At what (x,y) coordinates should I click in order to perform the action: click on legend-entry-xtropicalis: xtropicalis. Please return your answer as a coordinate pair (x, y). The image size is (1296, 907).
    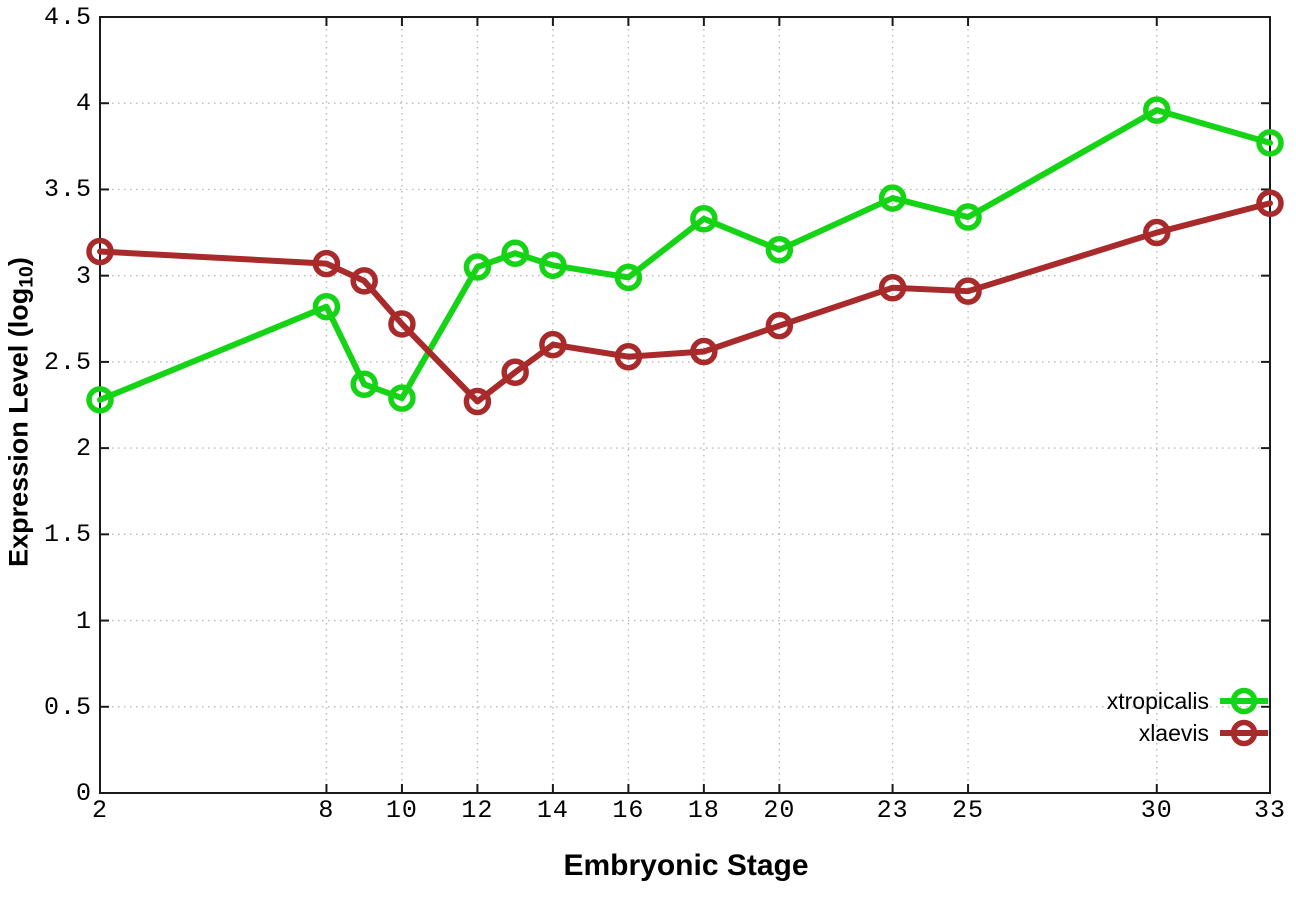
    Looking at the image, I should click on (1188, 701).